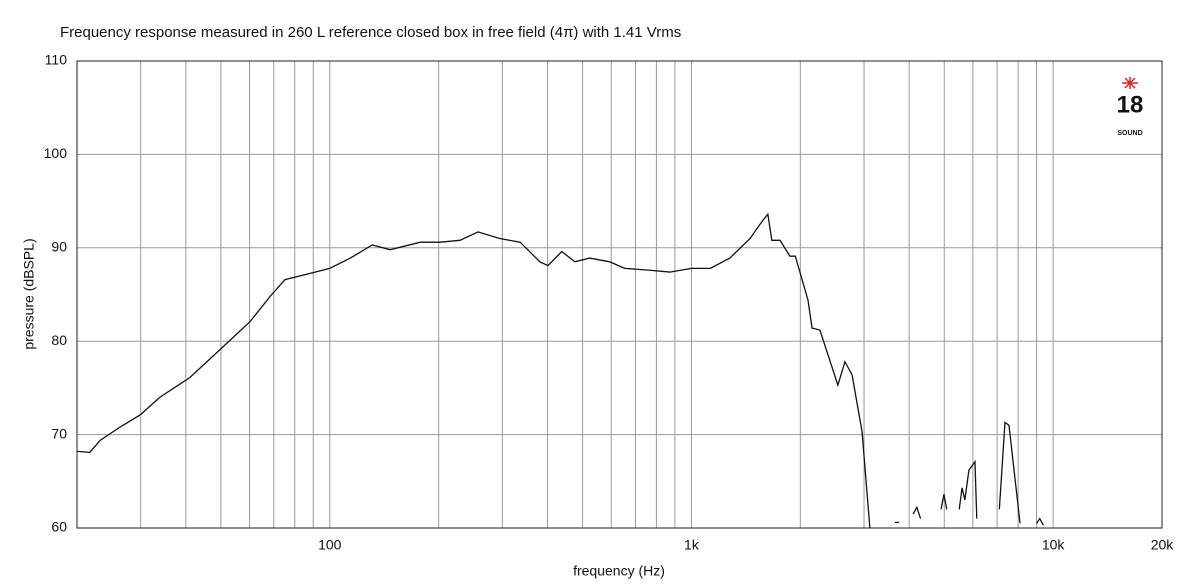  Describe the element at coordinates (1163, 545) in the screenshot. I see `x-tick-label: 20k` at that location.